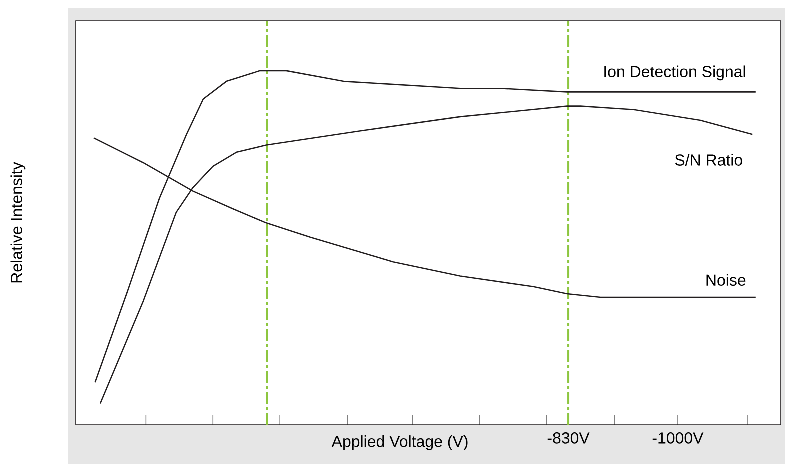 The width and height of the screenshot is (785, 464). Describe the element at coordinates (726, 280) in the screenshot. I see `series-label: Noise` at that location.